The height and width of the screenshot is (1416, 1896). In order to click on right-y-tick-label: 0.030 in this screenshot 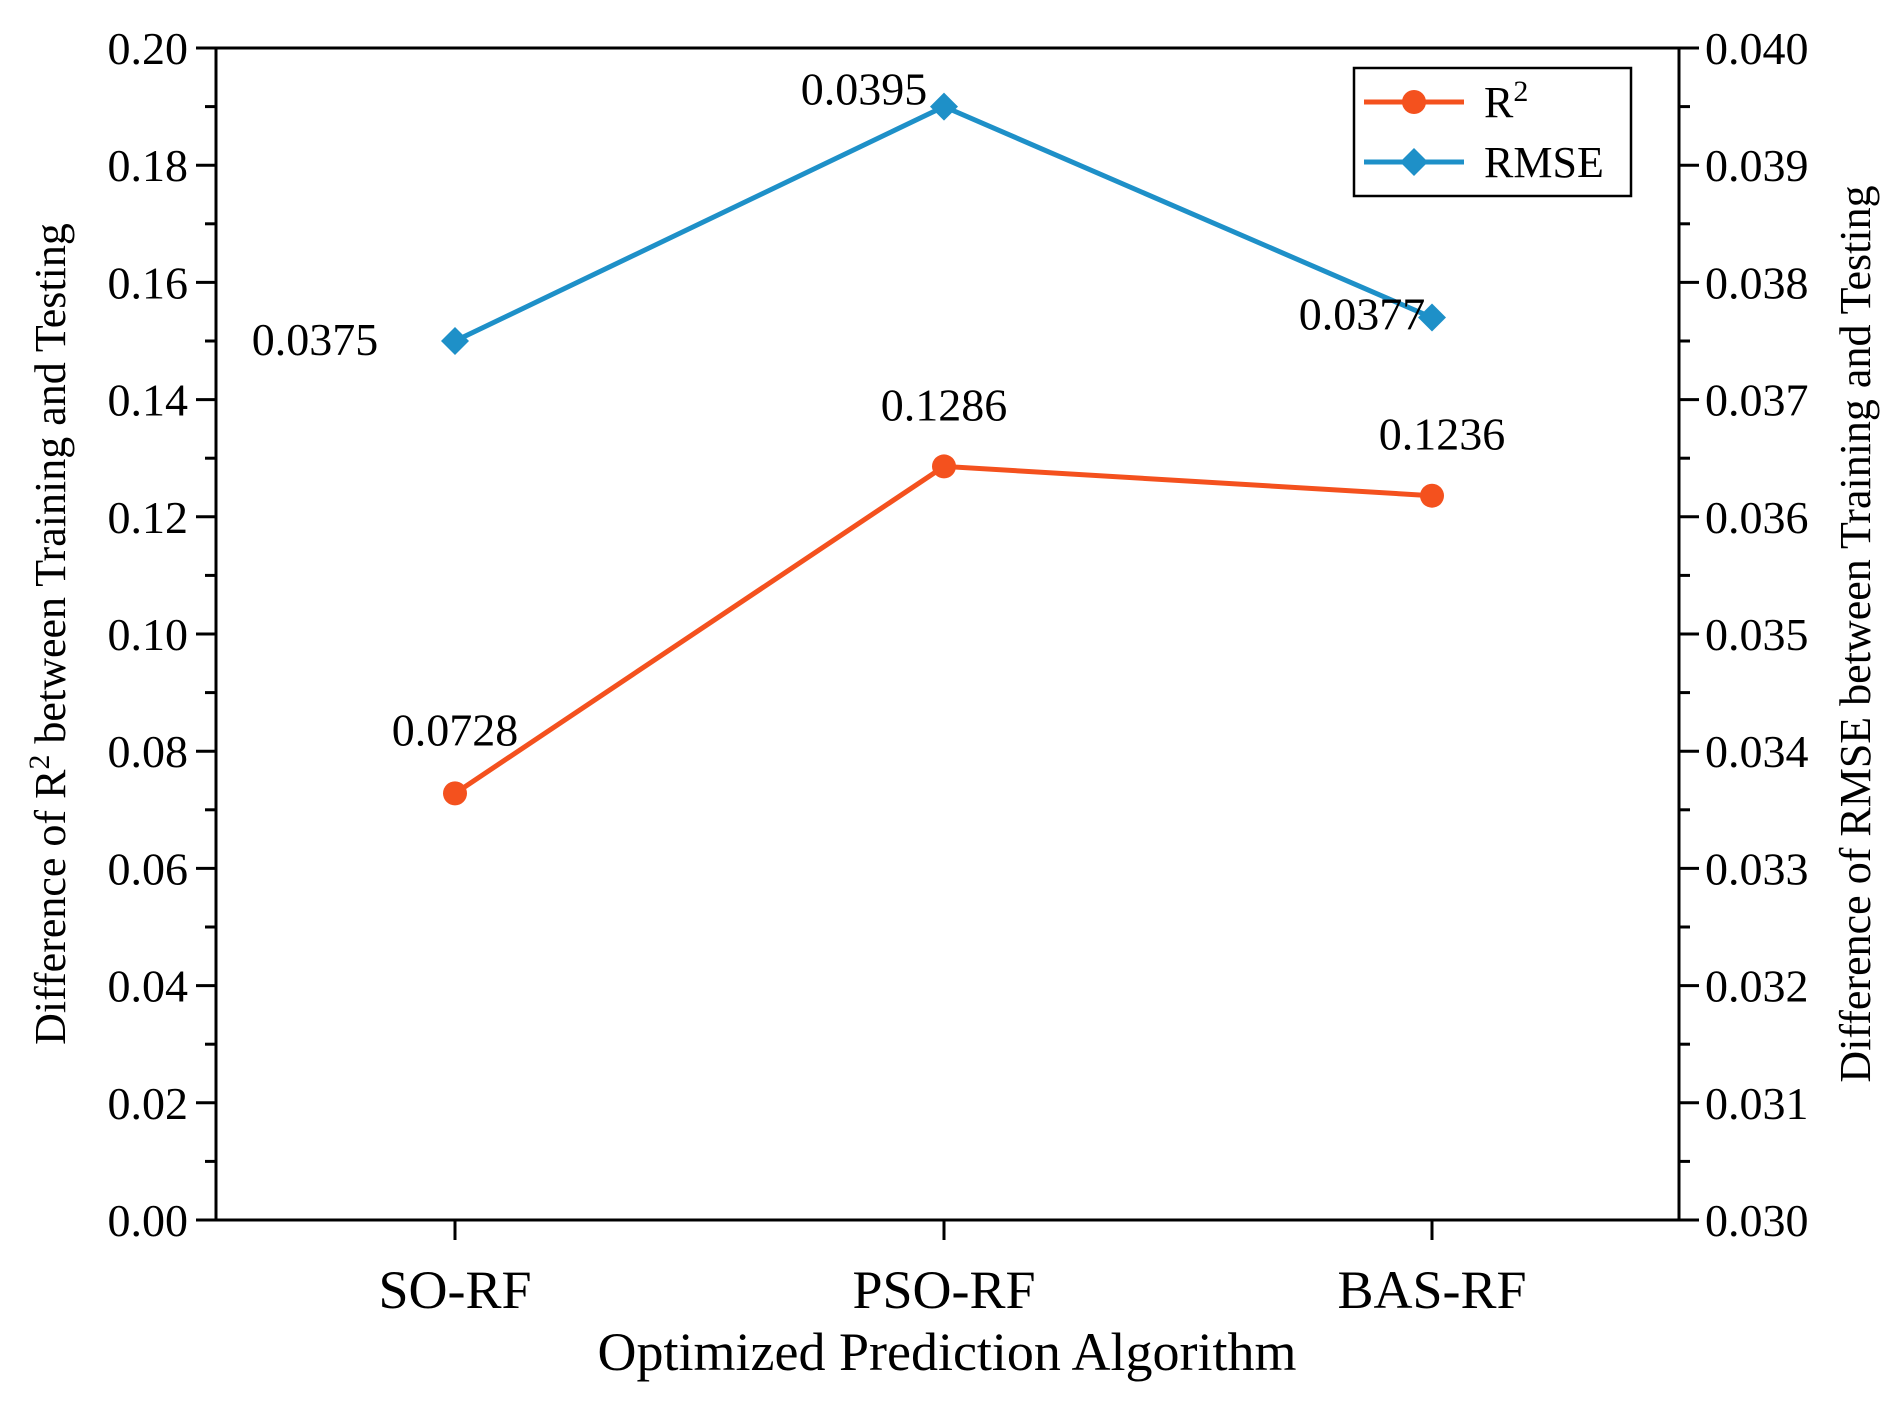, I will do `click(1757, 1220)`.